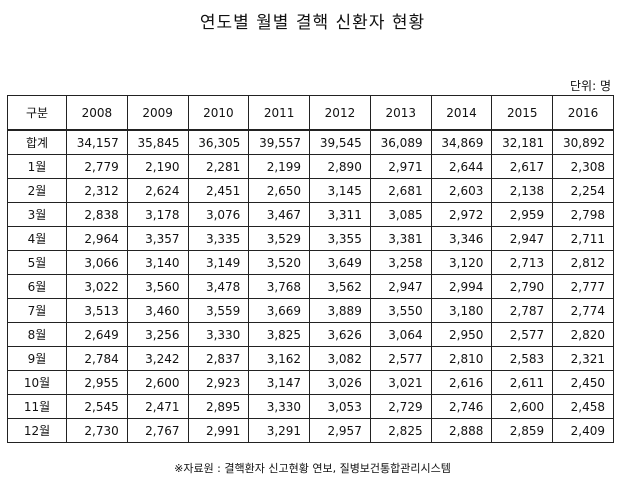 This screenshot has width=625, height=484. I want to click on table-cell: 3,178, so click(157, 214).